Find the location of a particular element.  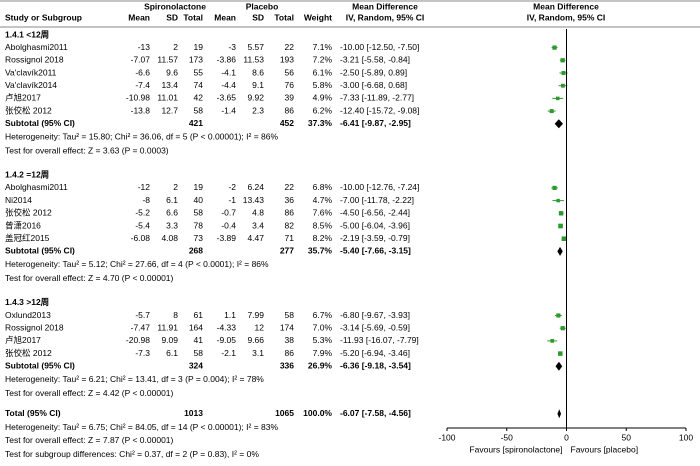

study-name: Va'clavík2011 is located at coordinates (31, 72).